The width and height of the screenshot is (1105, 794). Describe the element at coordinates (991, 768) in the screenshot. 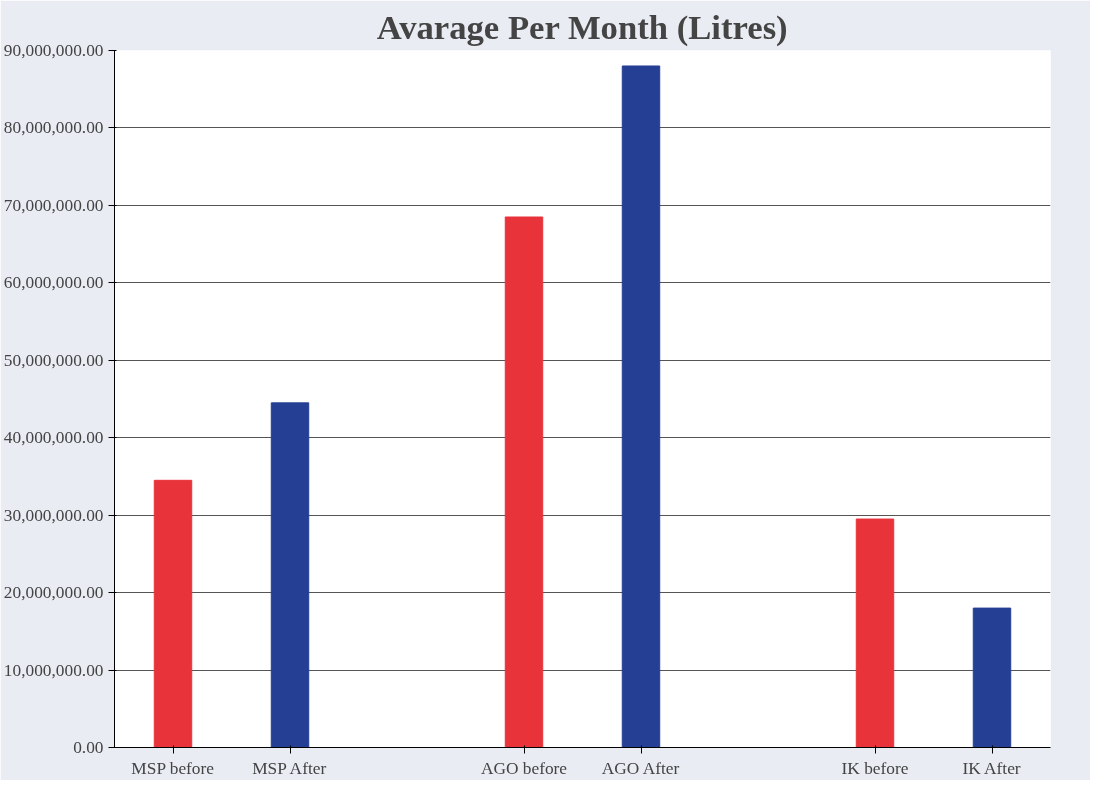

I see `x-tick-label: IK After` at that location.